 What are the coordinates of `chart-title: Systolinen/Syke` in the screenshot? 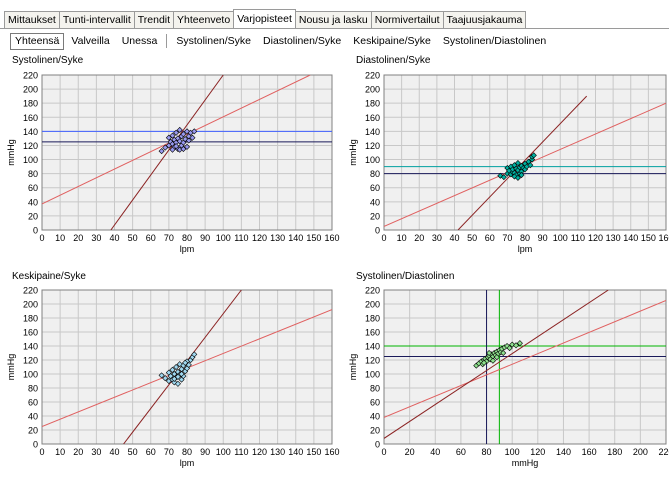 It's located at (48, 60).